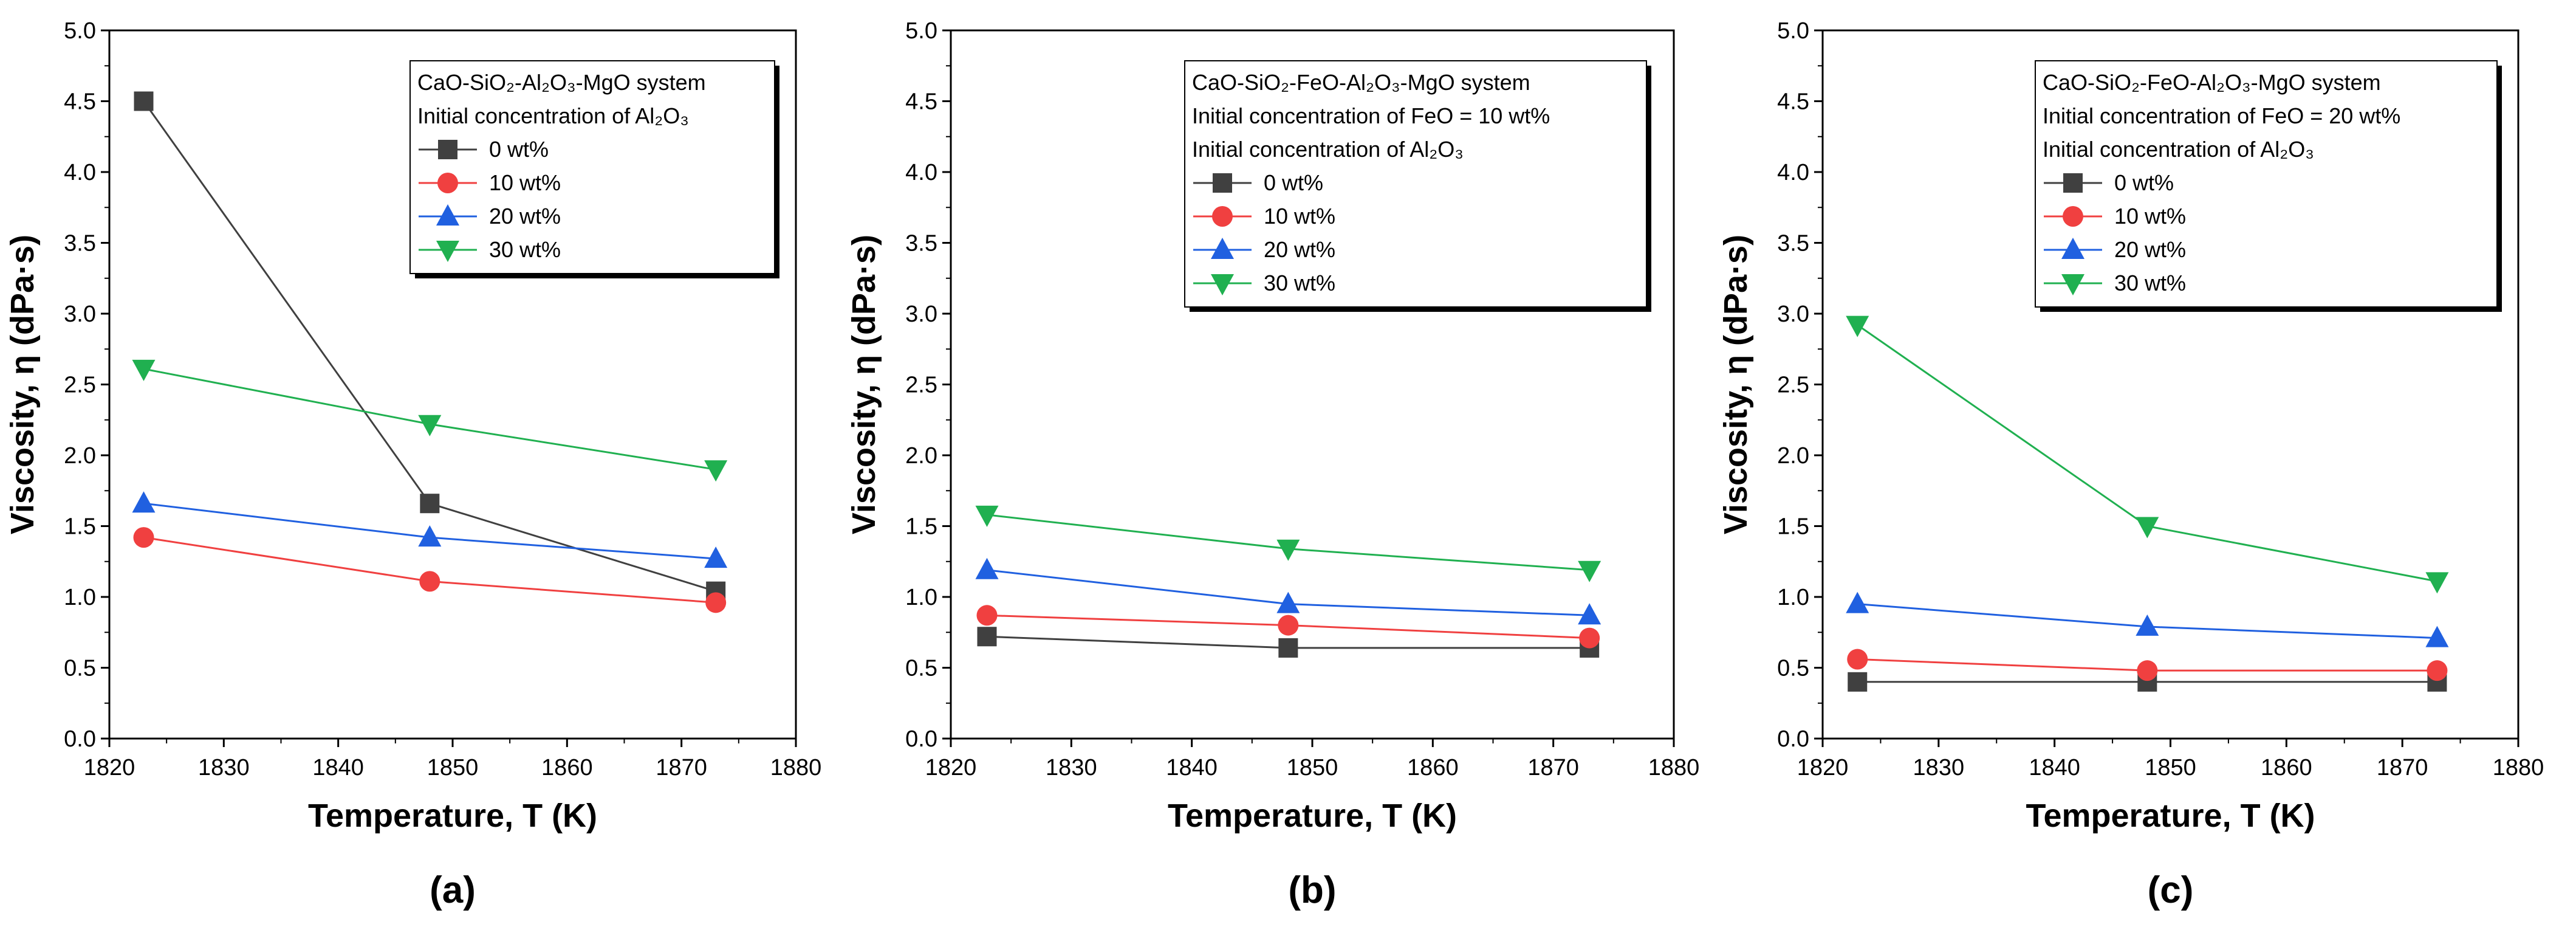 The image size is (2576, 927). I want to click on legend-box, so click(2266, 184).